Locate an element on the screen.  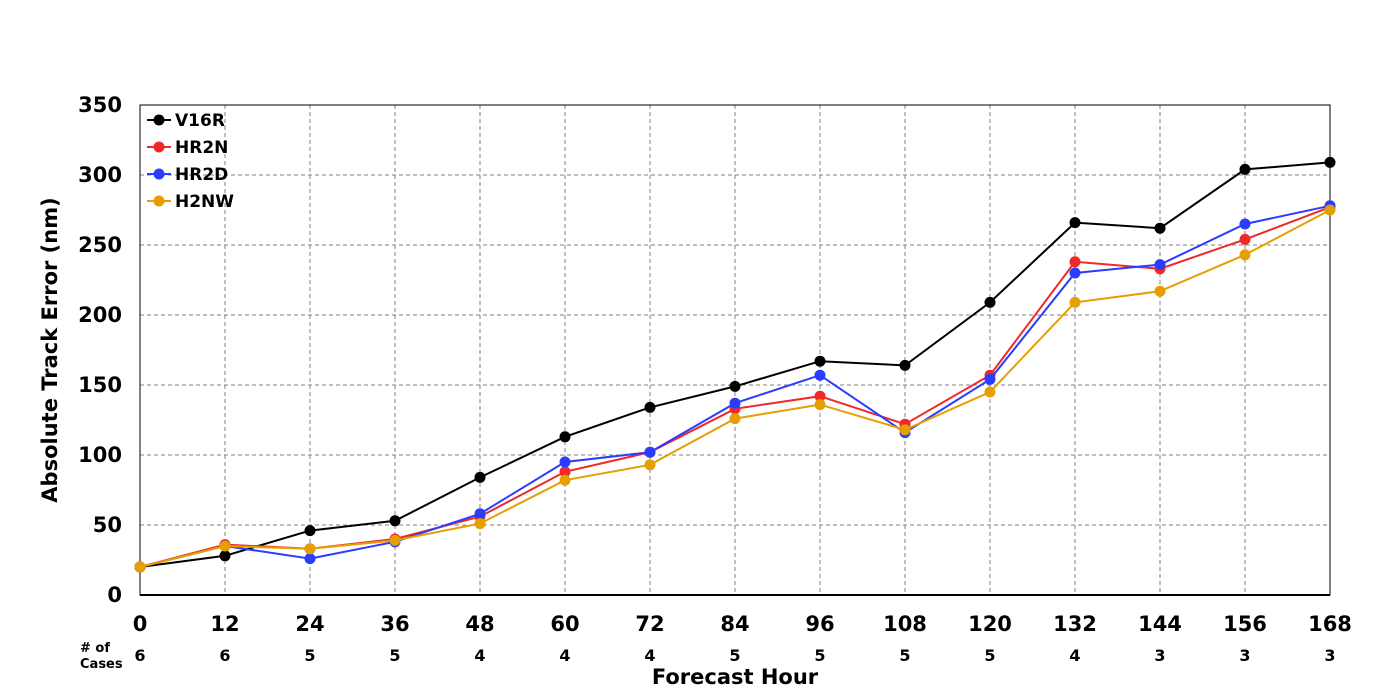
legend-label: H2NW is located at coordinates (204, 202).